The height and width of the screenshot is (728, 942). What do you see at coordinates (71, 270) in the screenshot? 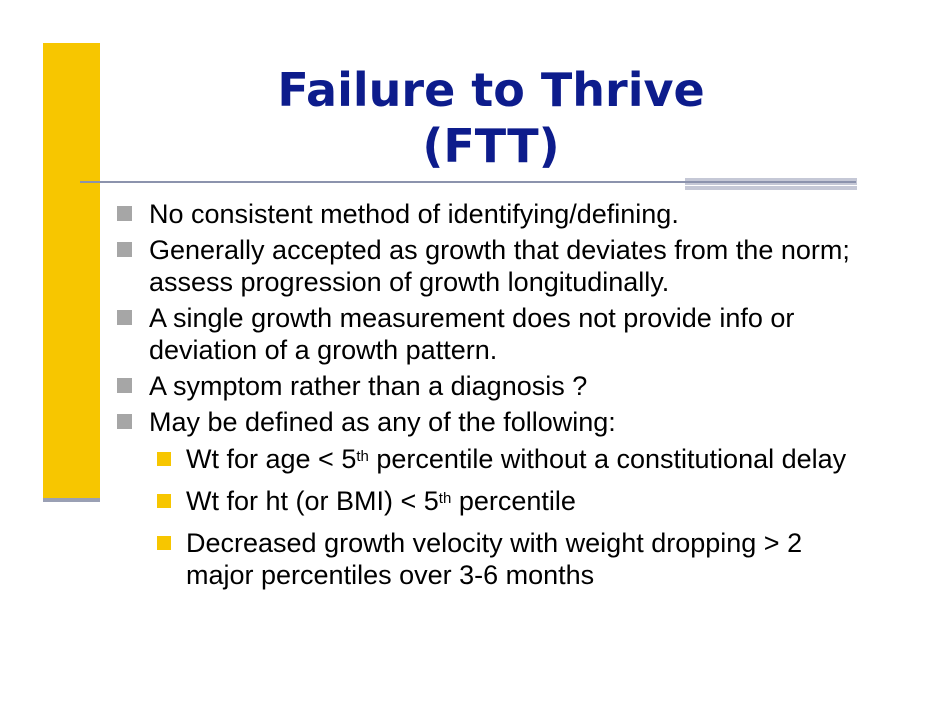
I see `accent-bar` at bounding box center [71, 270].